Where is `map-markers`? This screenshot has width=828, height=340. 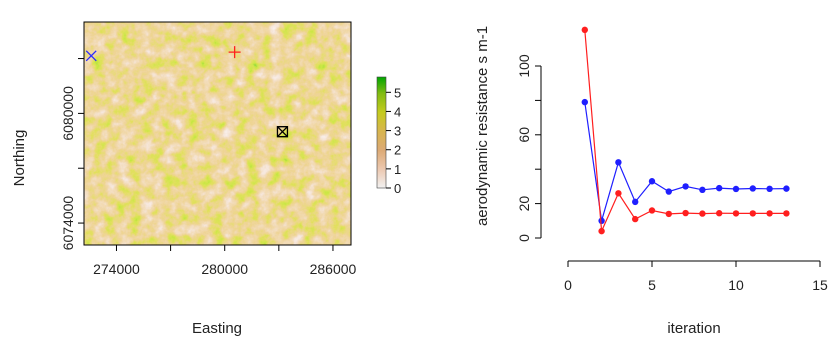 map-markers is located at coordinates (187, 92).